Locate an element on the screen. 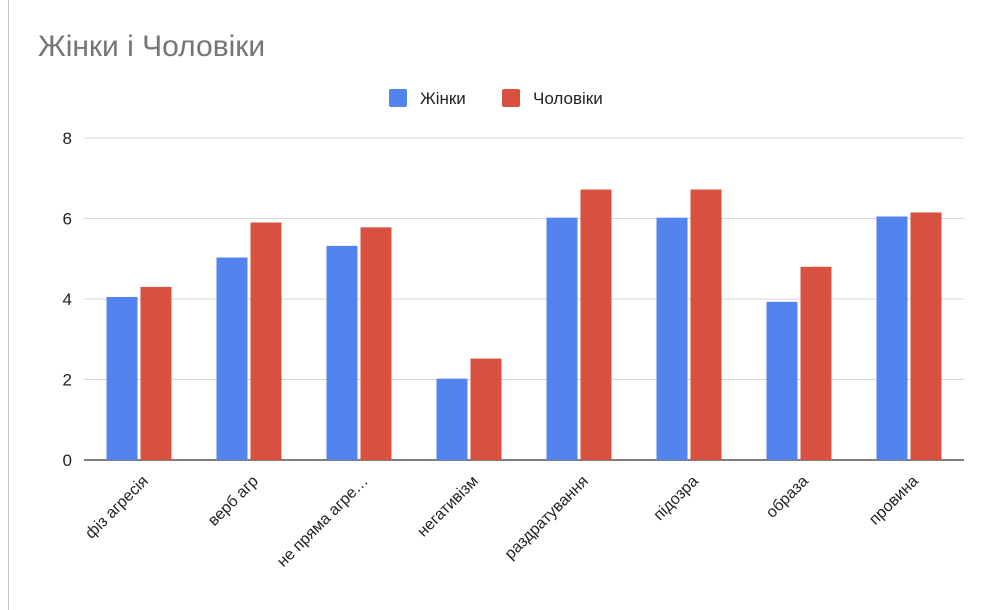 This screenshot has width=989, height=610. y-tick-label: 8 is located at coordinates (67, 138).